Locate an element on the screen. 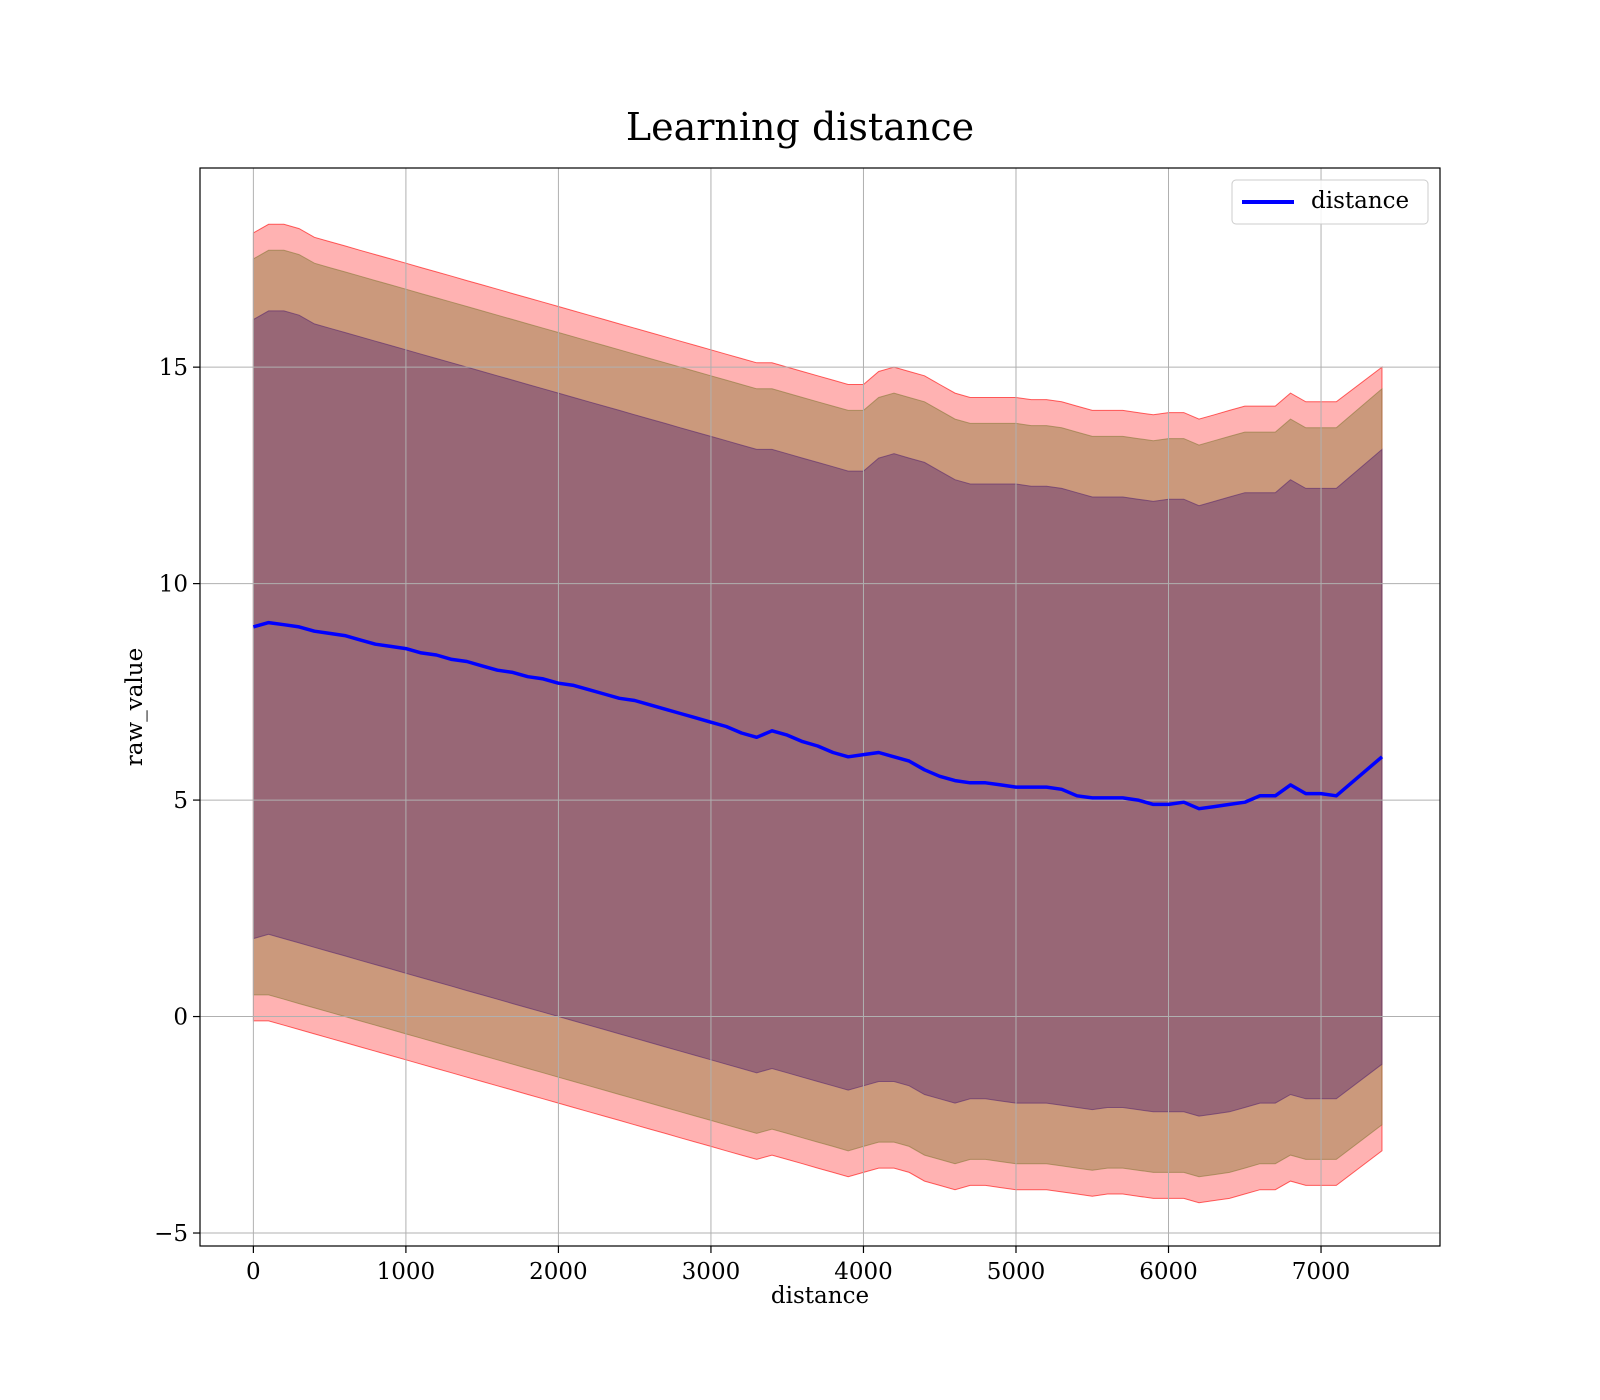  y-tick-label: −5 is located at coordinates (171, 1234).